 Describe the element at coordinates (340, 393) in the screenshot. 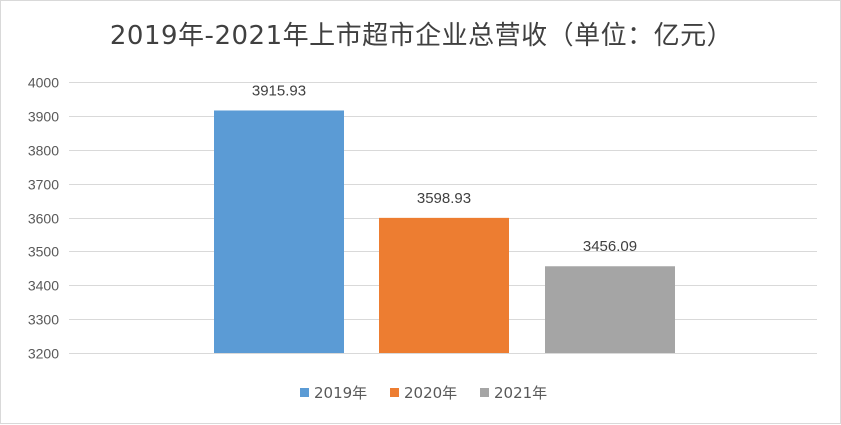

I see `legend-label: 2019年` at that location.